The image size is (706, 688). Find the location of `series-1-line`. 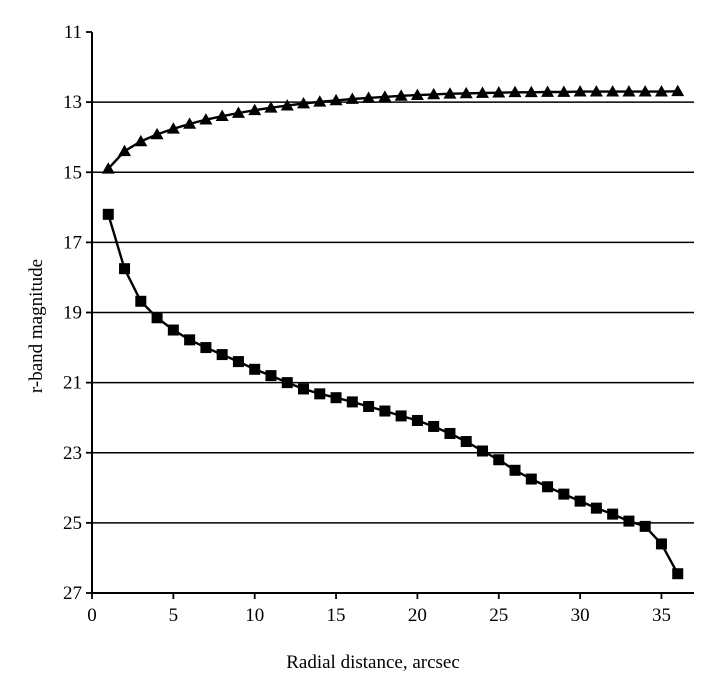

series-1-line is located at coordinates (392, 130).